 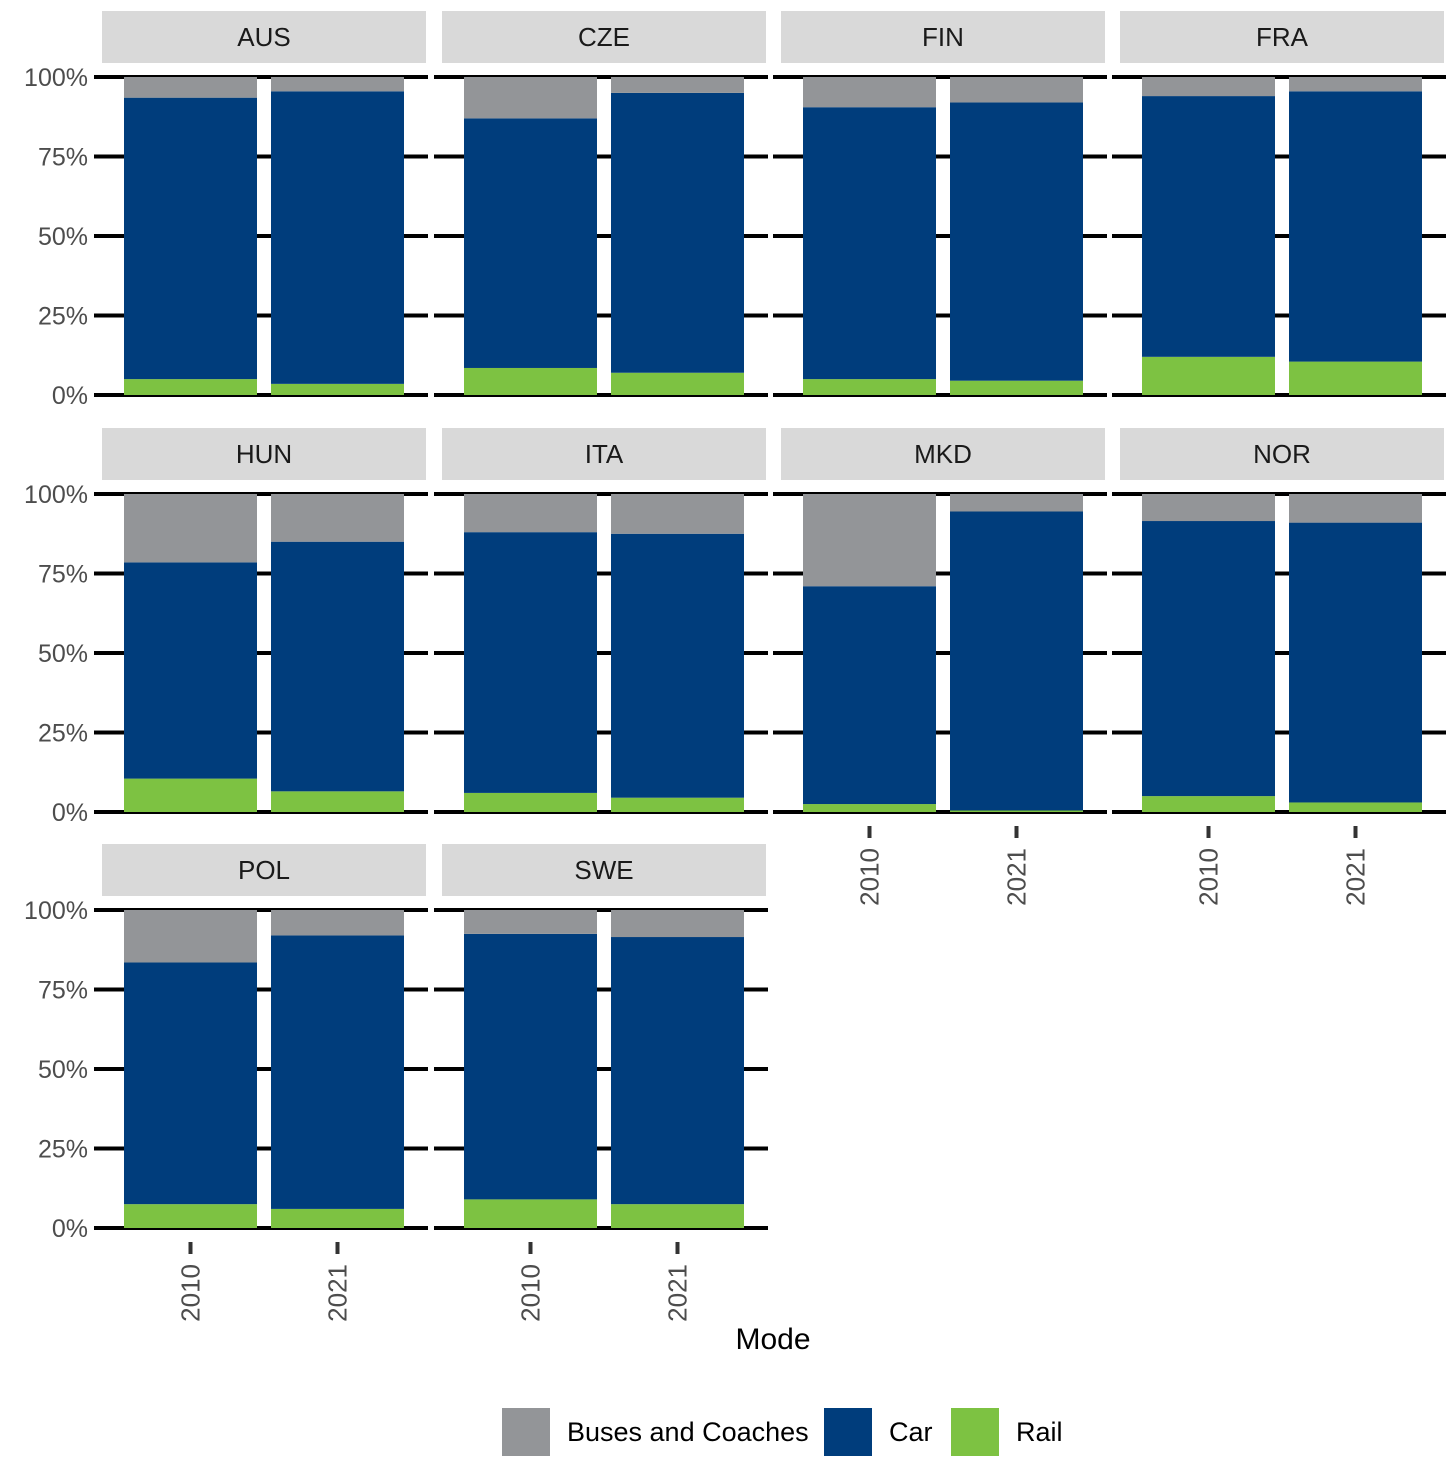 I want to click on bar-pol-2021-buses-and-coaches, so click(x=337, y=923).